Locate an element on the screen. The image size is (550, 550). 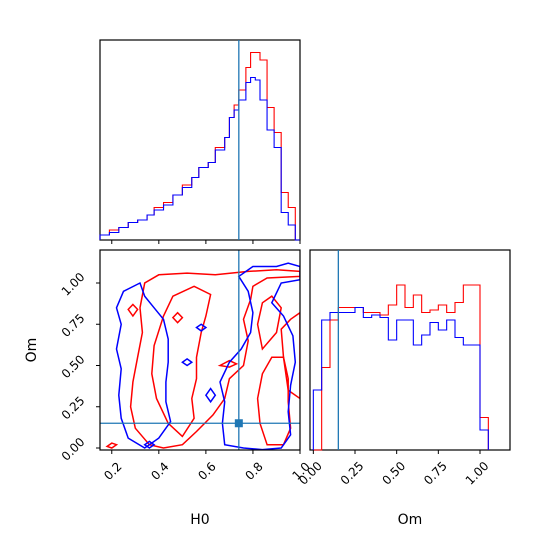
h0-histogram-panel is located at coordinates (200, 141).